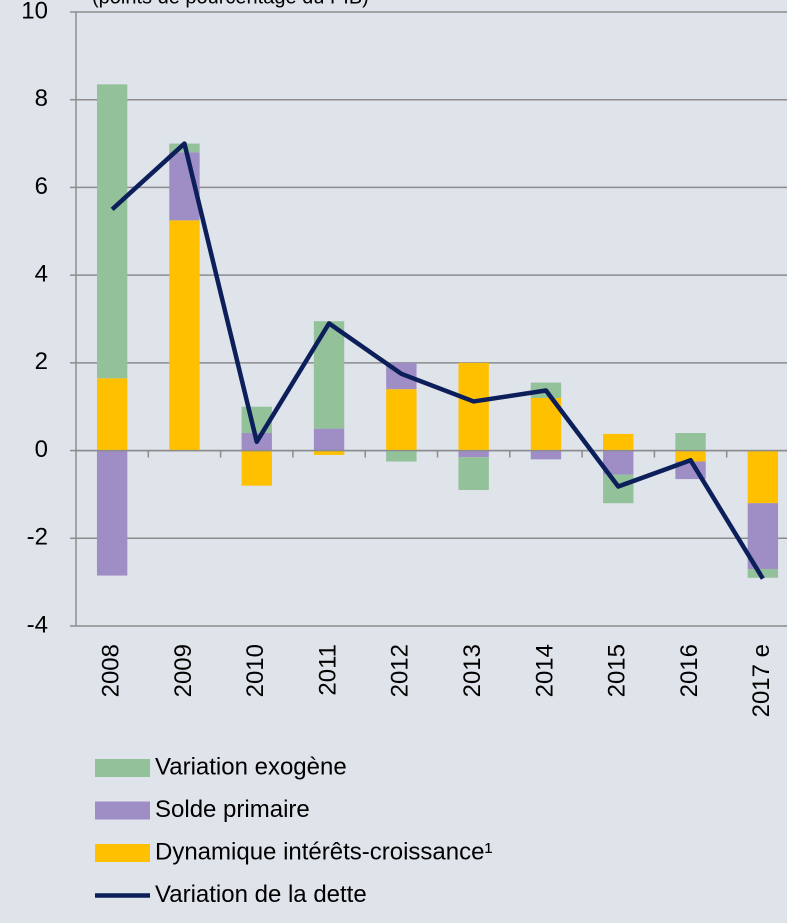  What do you see at coordinates (689, 670) in the screenshot?
I see `x-tick-label: 2016` at bounding box center [689, 670].